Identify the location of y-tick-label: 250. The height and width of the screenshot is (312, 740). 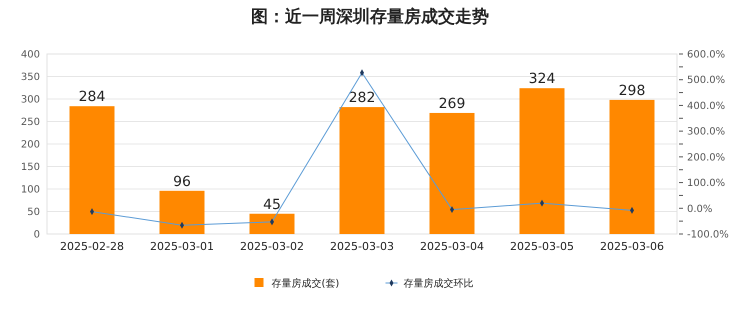
(30, 122).